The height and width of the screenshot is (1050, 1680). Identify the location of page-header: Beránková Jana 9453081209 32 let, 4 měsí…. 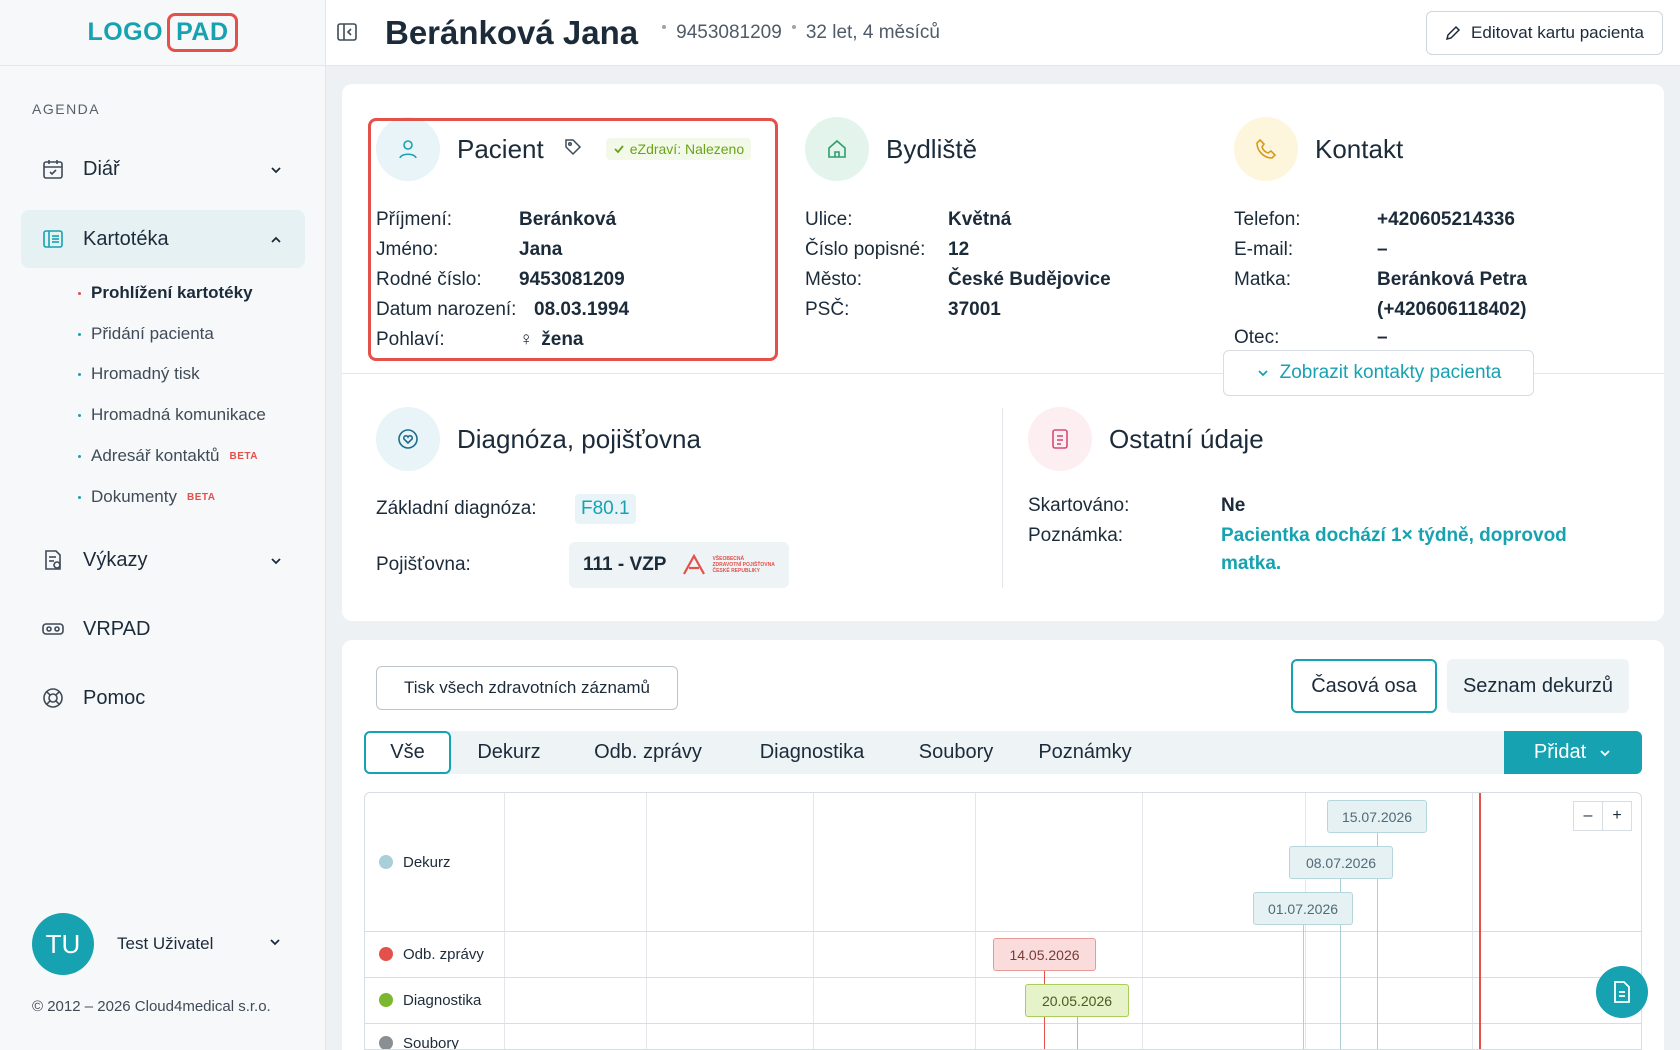
(1003, 33).